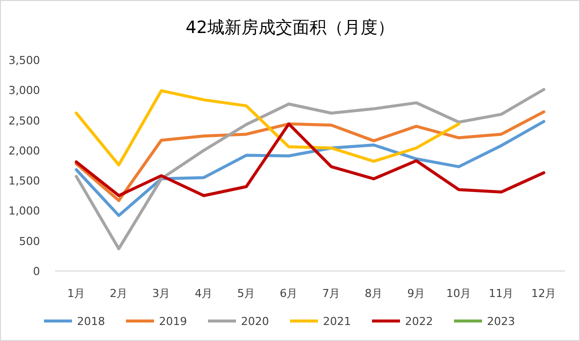 This screenshot has height=341, width=580. Describe the element at coordinates (119, 293) in the screenshot. I see `x-tick-label: 2月` at that location.